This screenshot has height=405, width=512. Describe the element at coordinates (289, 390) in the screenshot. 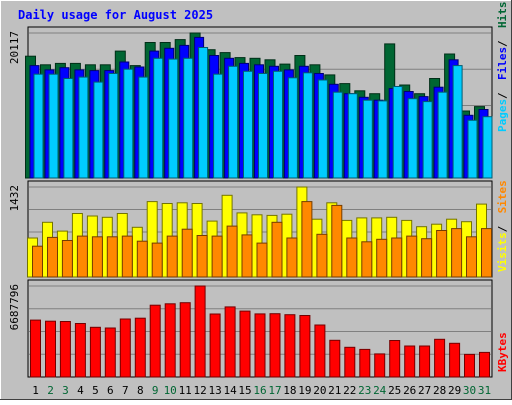

I see `x-tick-label: 18` at that location.